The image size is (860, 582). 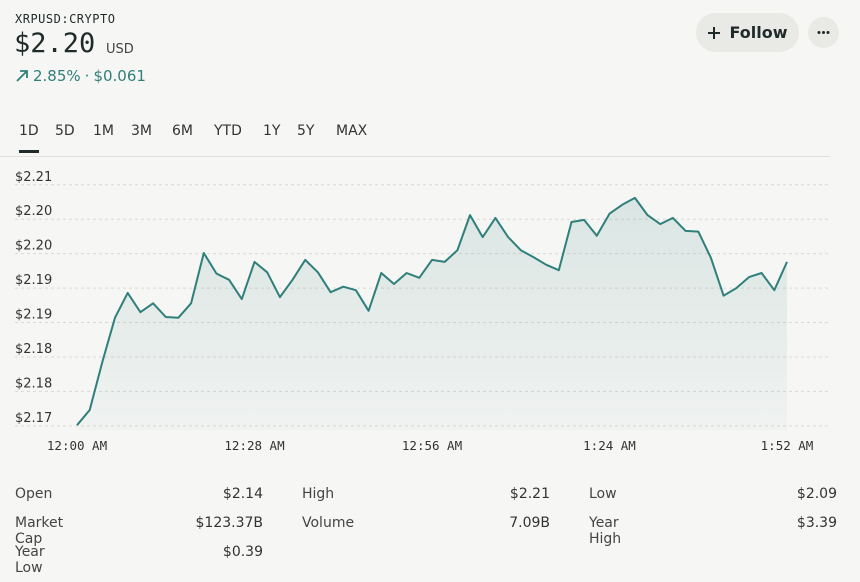 I want to click on x-tick-label: 12:56 AM, so click(x=432, y=445).